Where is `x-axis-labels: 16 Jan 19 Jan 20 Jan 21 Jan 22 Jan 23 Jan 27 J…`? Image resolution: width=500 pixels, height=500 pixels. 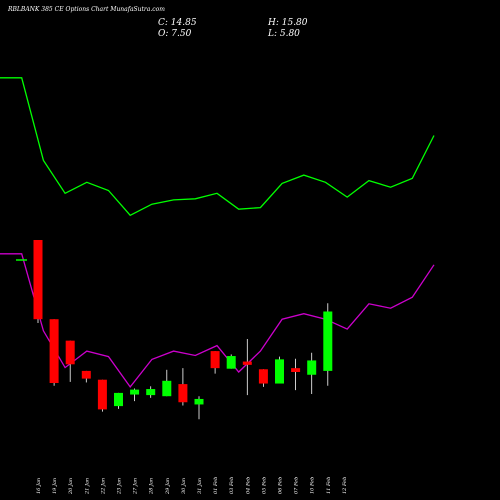 x-axis-labels: 16 Jan 19 Jan 20 Jan 21 Jan 22 Jan 23 Jan 27 J… is located at coordinates (192, 486).